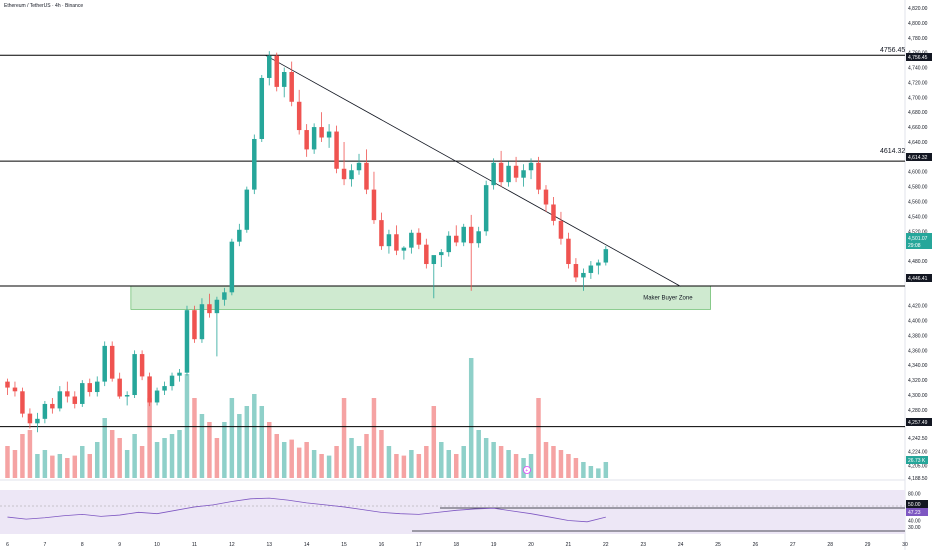  I want to click on badge-mid-bg, so click(919, 157).